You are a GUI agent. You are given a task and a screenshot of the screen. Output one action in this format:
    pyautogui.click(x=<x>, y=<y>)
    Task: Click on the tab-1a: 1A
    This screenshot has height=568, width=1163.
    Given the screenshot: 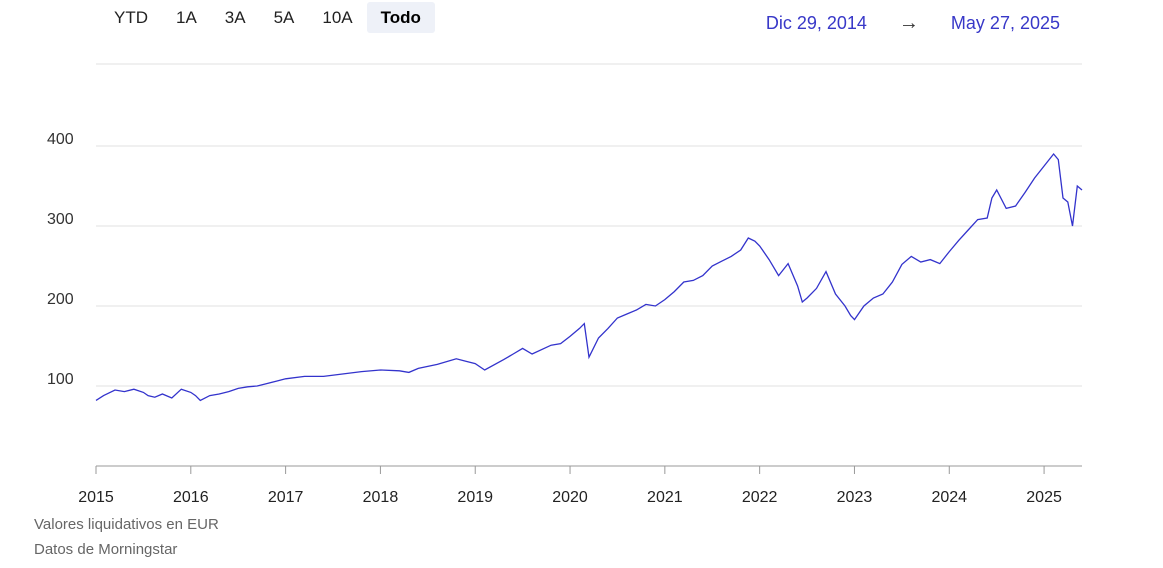 What is the action you would take?
    pyautogui.click(x=186, y=17)
    